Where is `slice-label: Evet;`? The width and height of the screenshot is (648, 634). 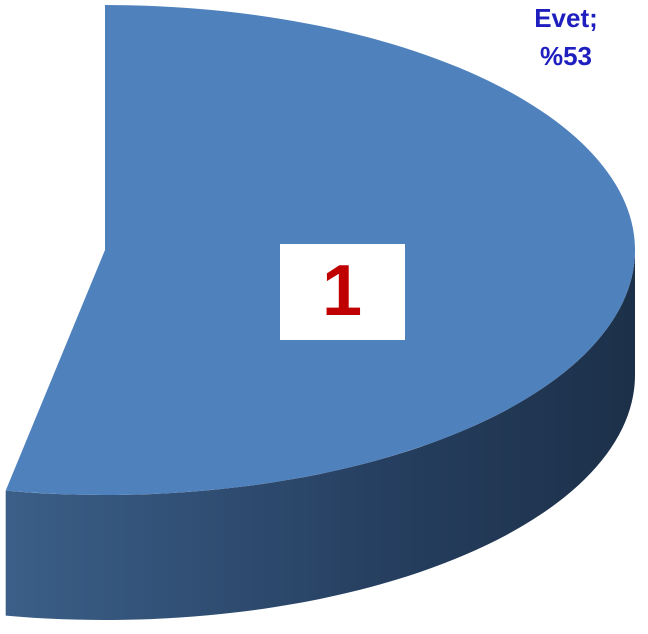 slice-label: Evet; is located at coordinates (566, 18).